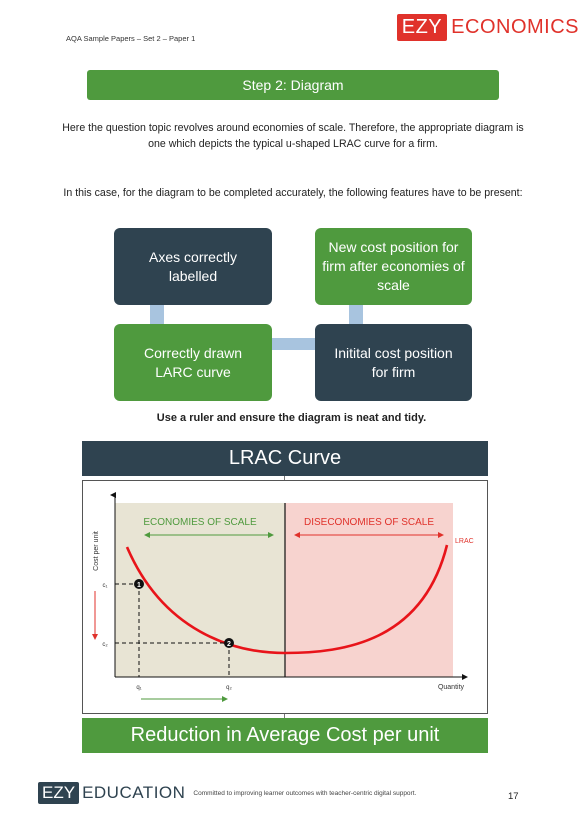 The image size is (583, 828). Describe the element at coordinates (131, 38) in the screenshot. I see `header-source: AQA Sample Papers – Set 2 – Paper 1` at that location.